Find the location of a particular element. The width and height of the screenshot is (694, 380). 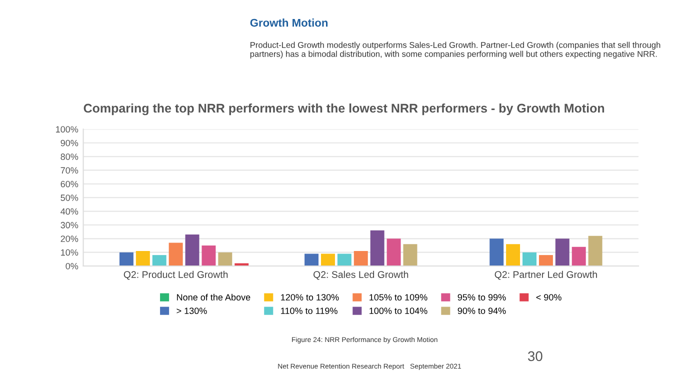

legend-label: None of the Above is located at coordinates (213, 297).